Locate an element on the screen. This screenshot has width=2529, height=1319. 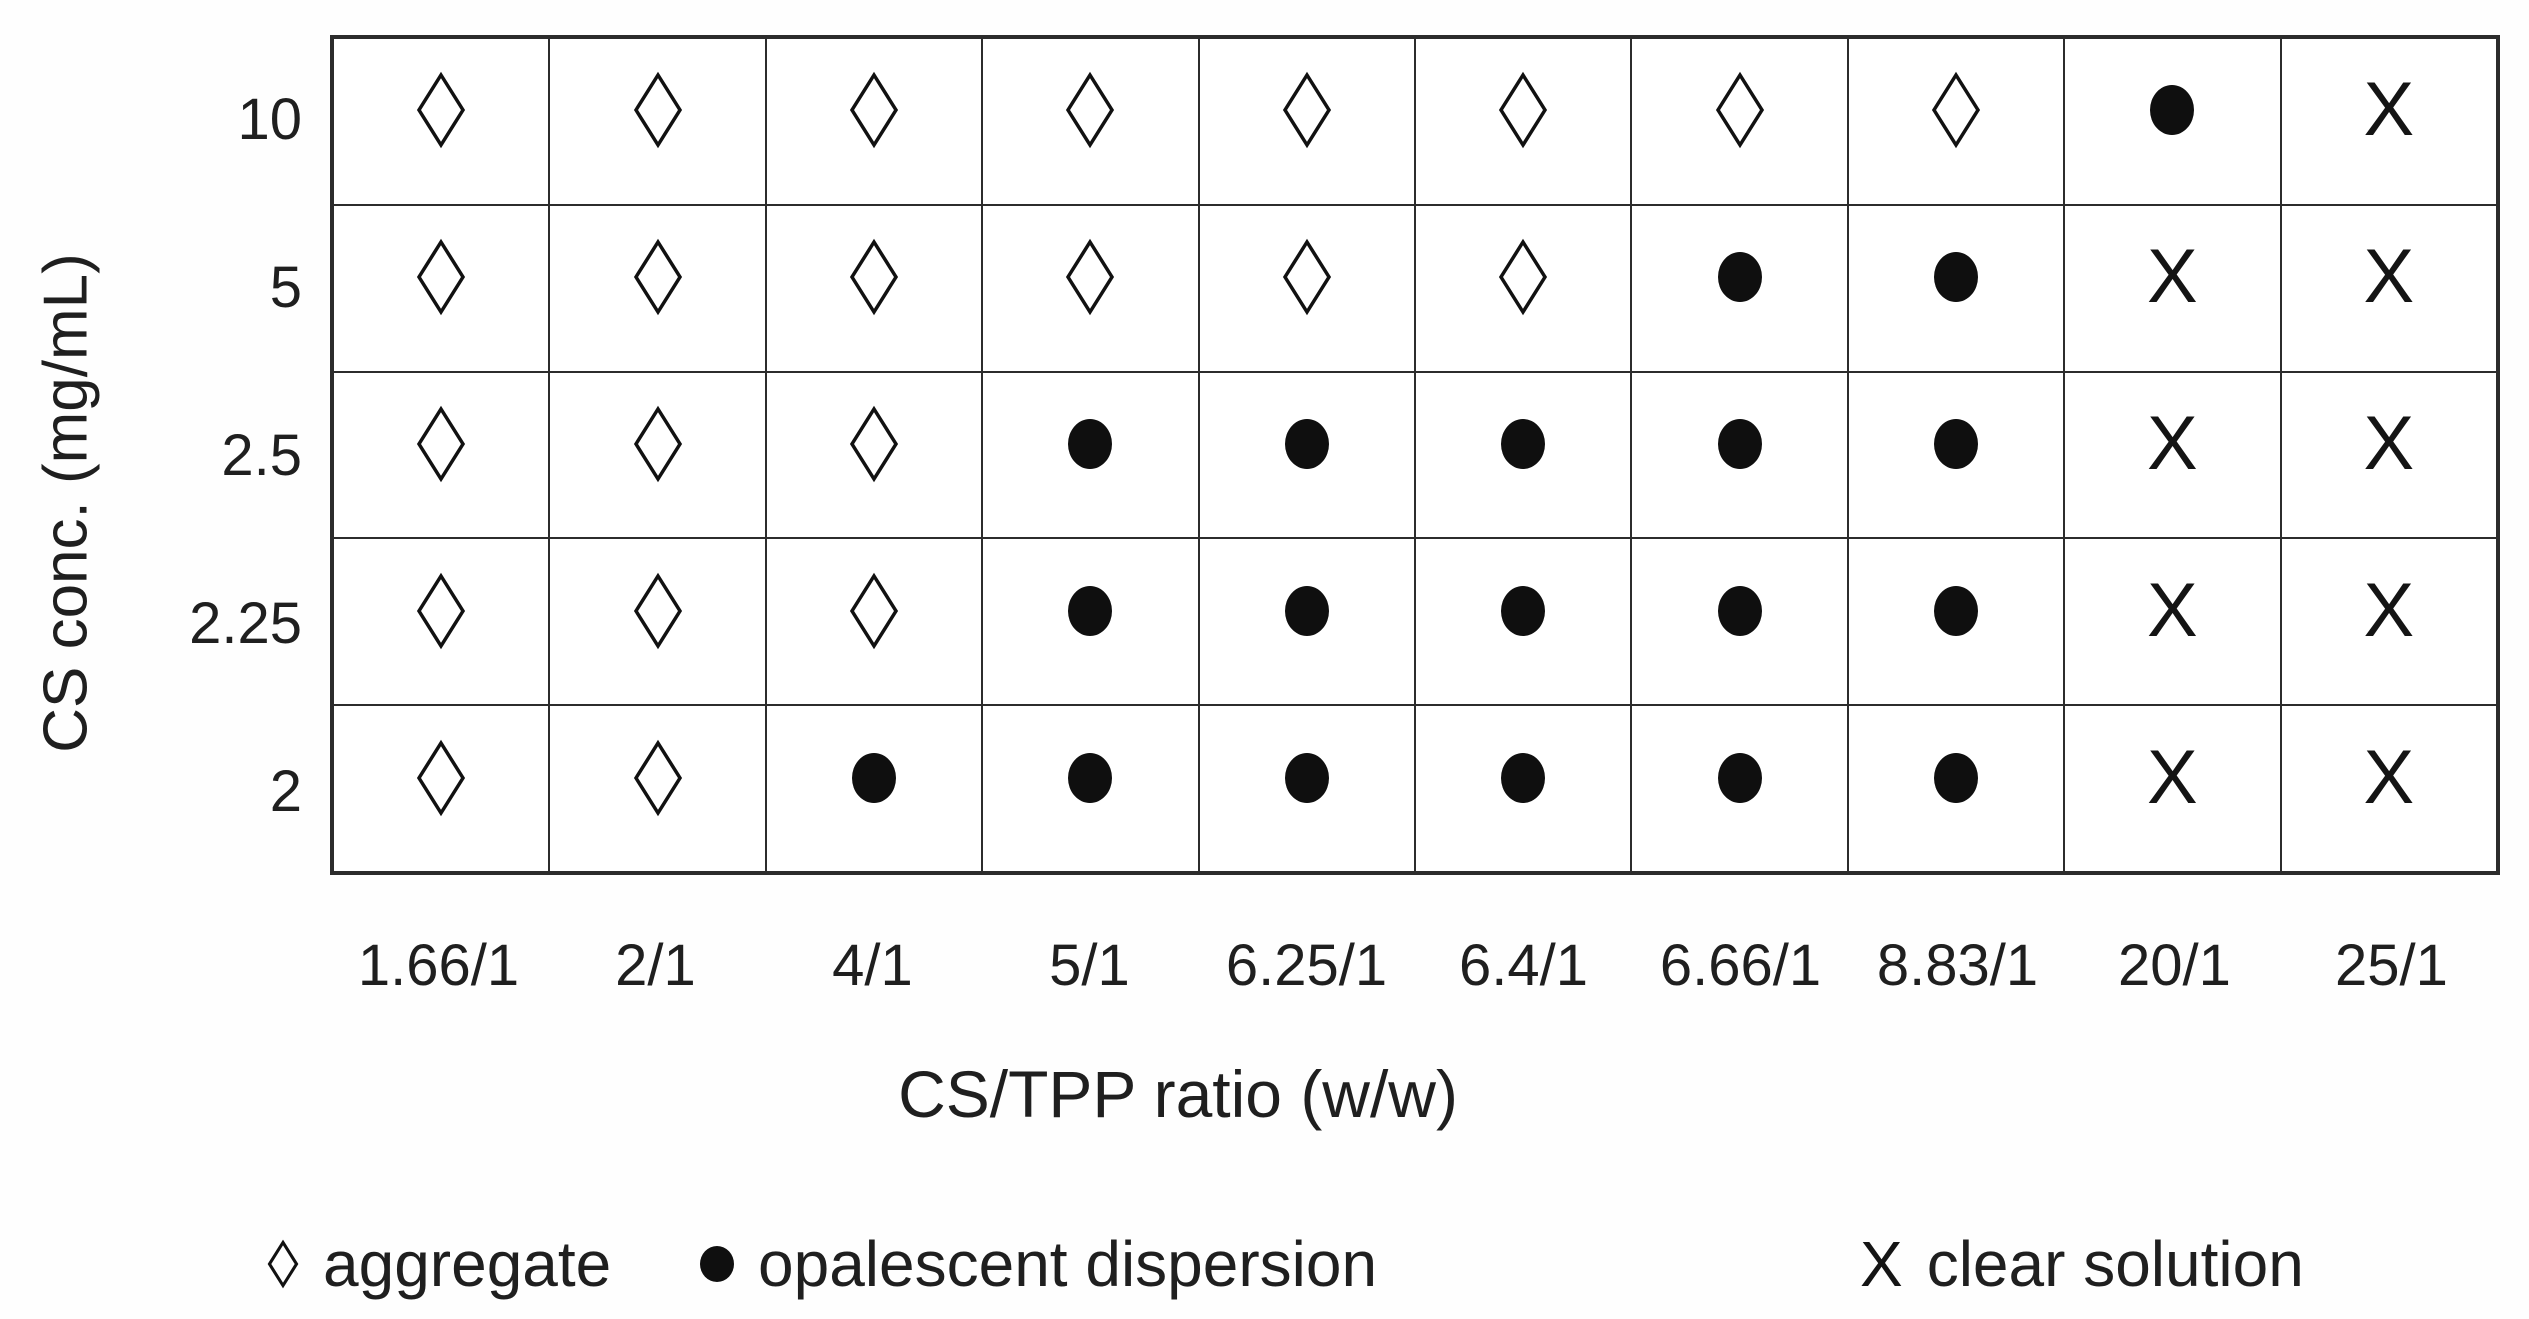
x-tick-label: 25/1 is located at coordinates (2391, 965).